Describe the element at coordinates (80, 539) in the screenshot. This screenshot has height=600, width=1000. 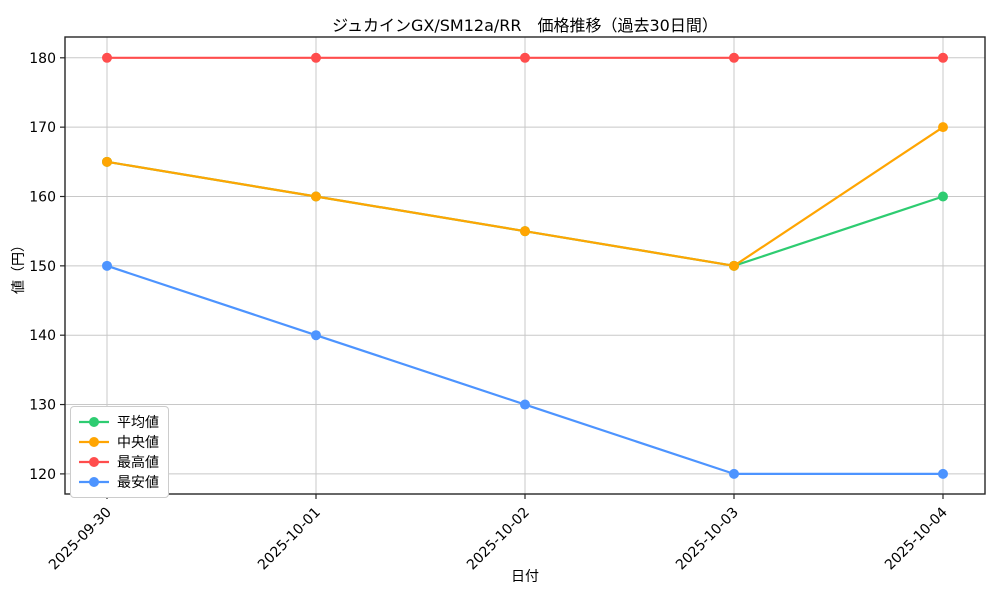
I see `x-tick-label: 2025-09-30` at that location.